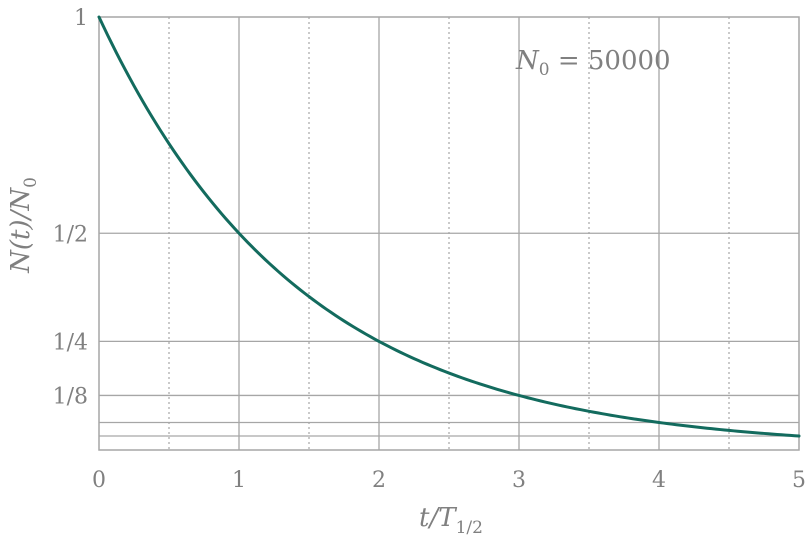 This screenshot has width=811, height=537. Describe the element at coordinates (81, 18) in the screenshot. I see `y-tick-label-0: 1` at that location.